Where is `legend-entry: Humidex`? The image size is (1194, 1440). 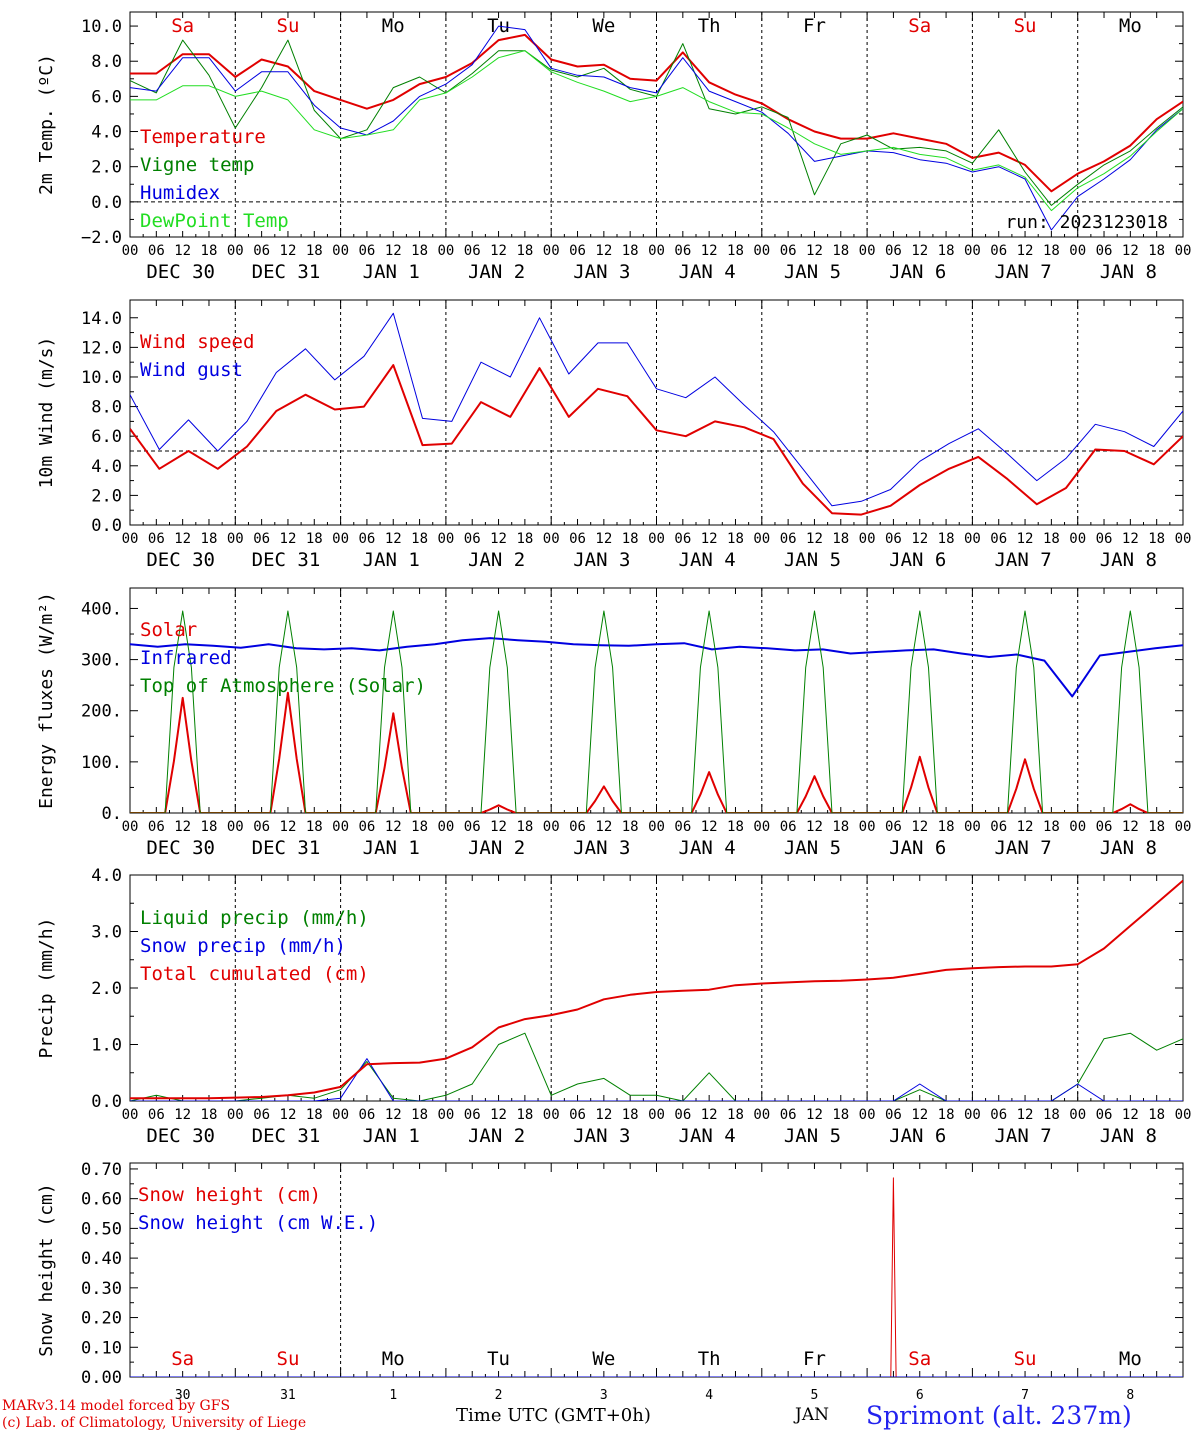
legend-entry: Humidex is located at coordinates (180, 193).